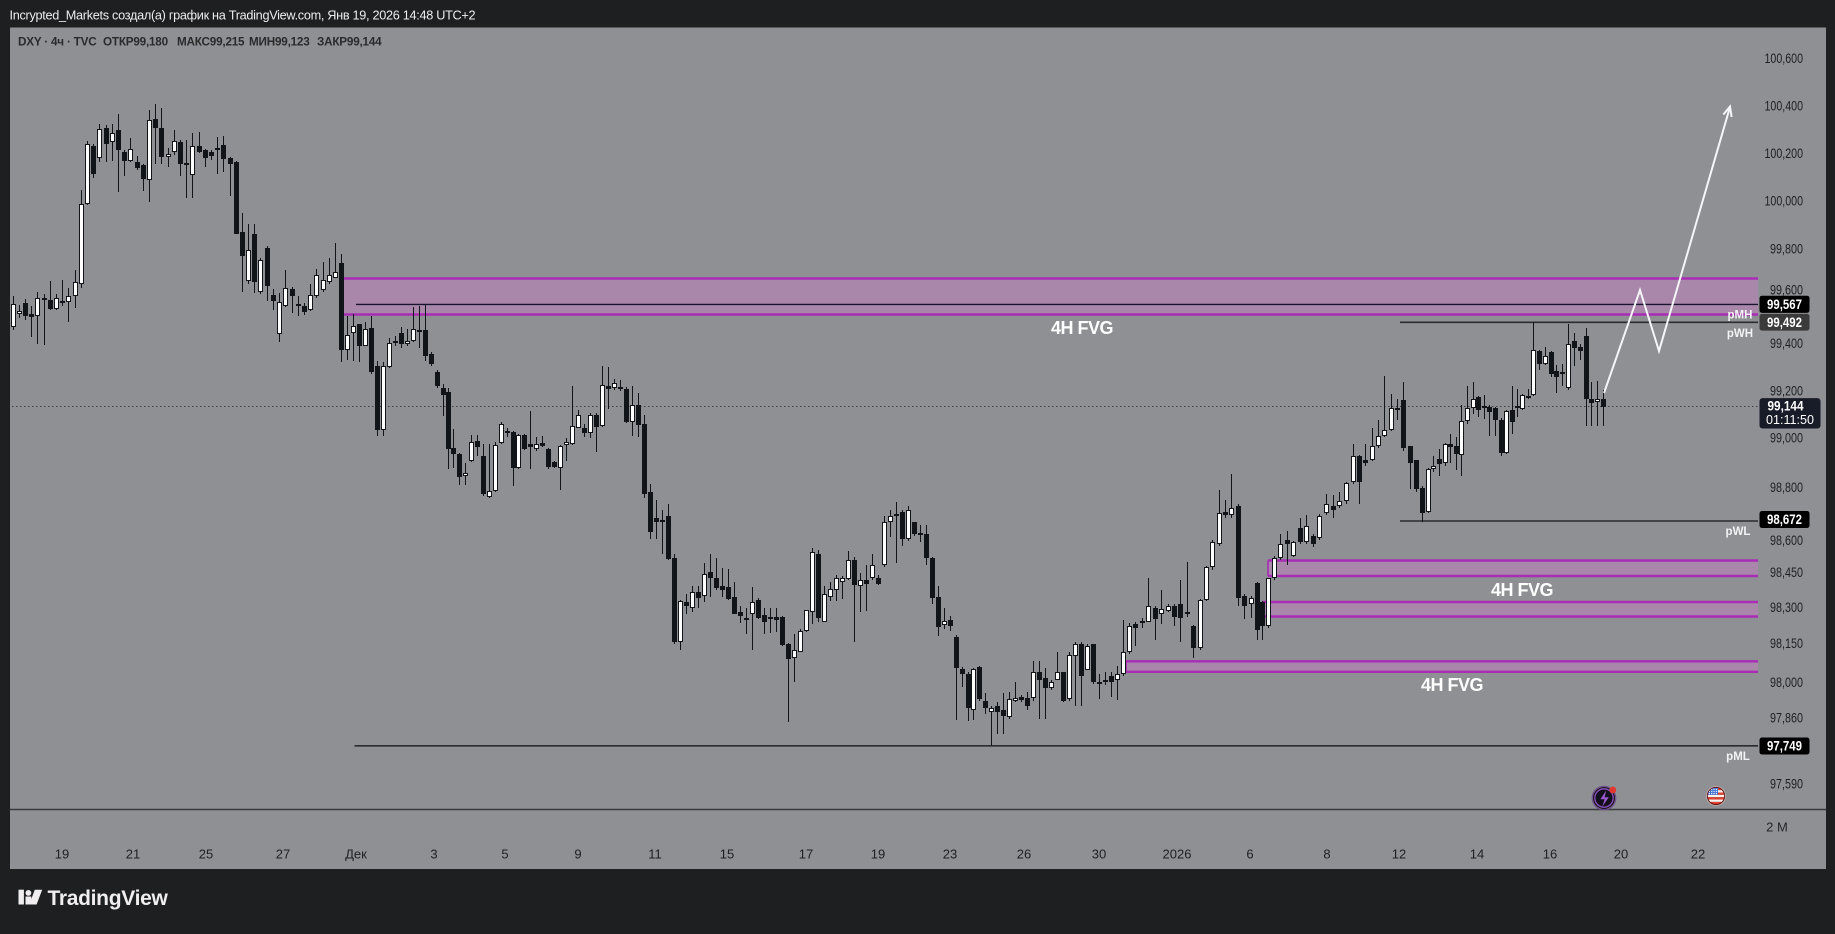 Image resolution: width=1835 pixels, height=934 pixels. What do you see at coordinates (1249, 854) in the screenshot?
I see `svg-text: 6` at bounding box center [1249, 854].